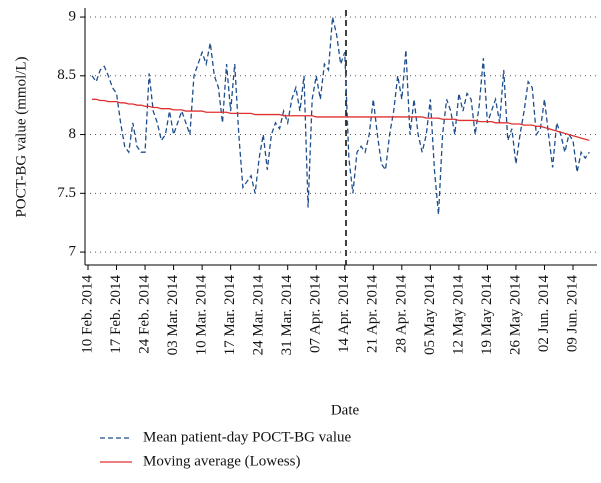 The image size is (601, 483). I want to click on x-axis-label: Date, so click(345, 410).